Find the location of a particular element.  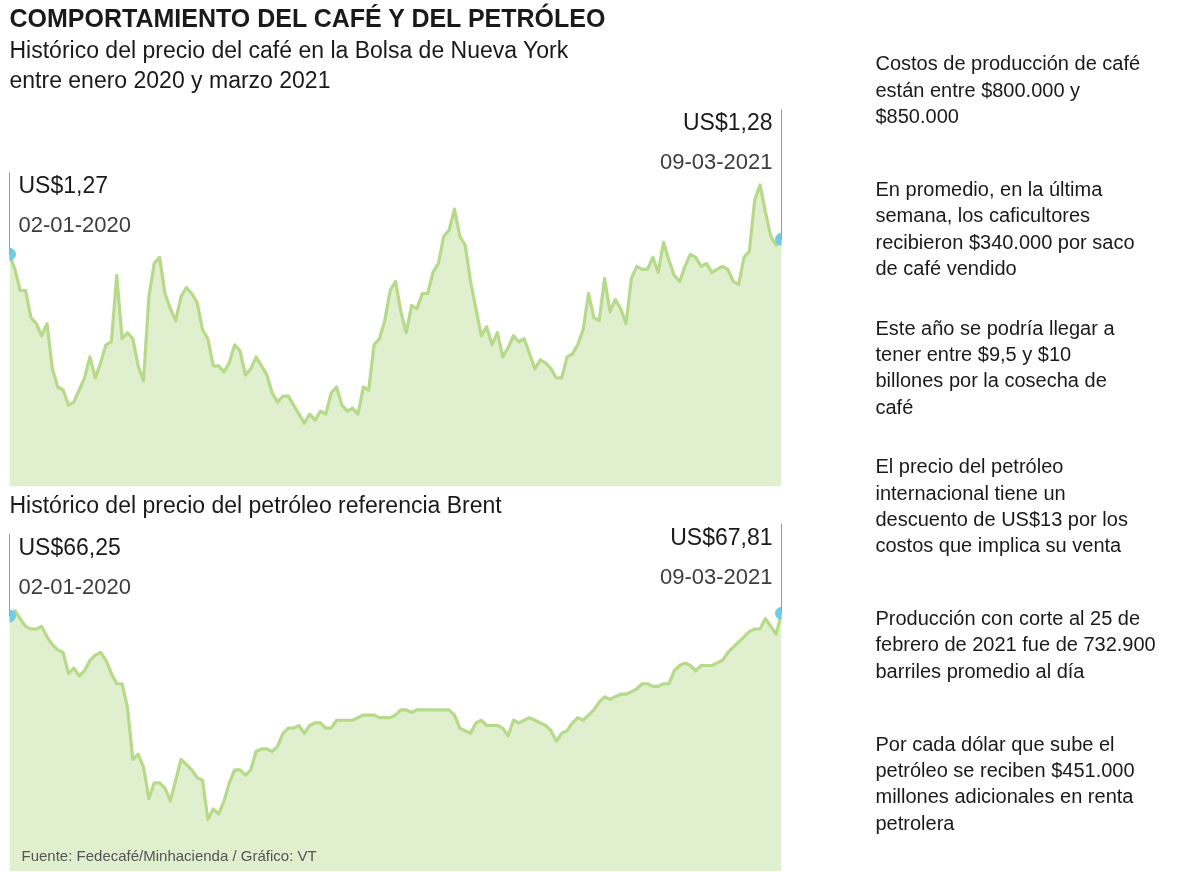

annotation: US$1,27 is located at coordinates (63, 185).